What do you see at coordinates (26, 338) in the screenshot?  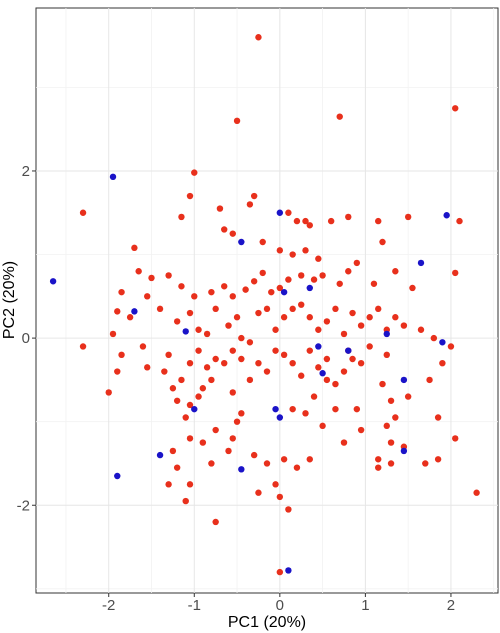 I see `y-tick-label: 0` at bounding box center [26, 338].